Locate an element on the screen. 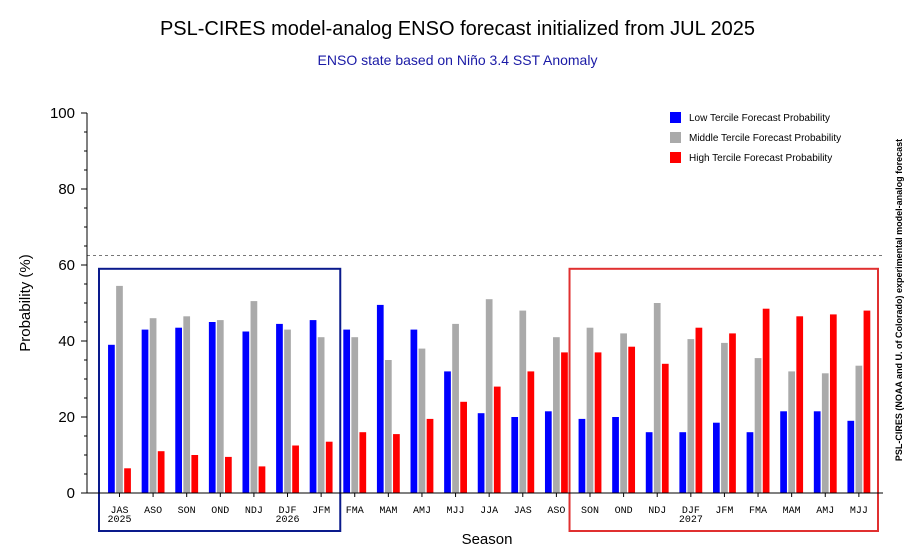  y-tick-label: 60 is located at coordinates (66, 265).